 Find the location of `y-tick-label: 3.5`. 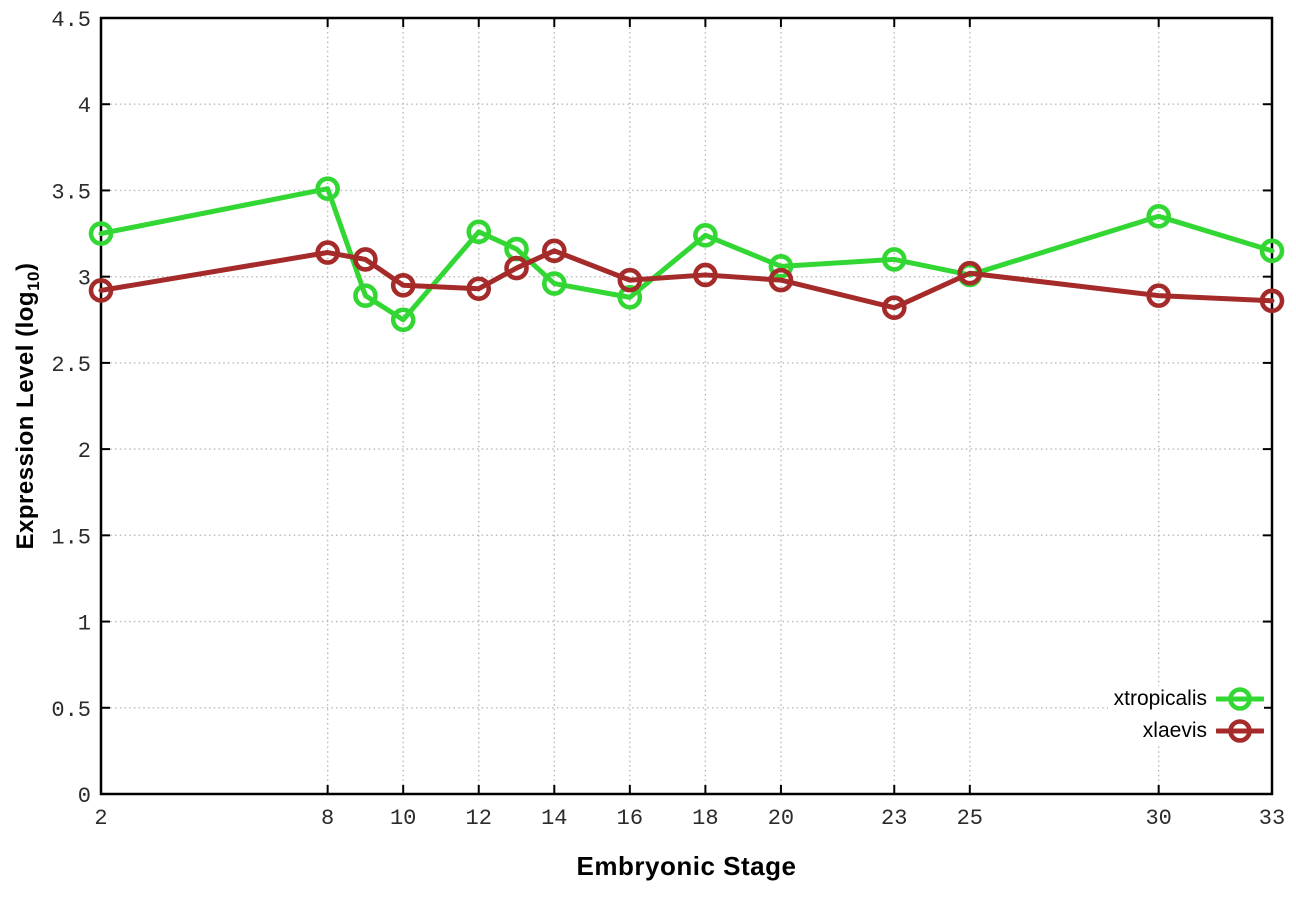

y-tick-label: 3.5 is located at coordinates (71, 192).